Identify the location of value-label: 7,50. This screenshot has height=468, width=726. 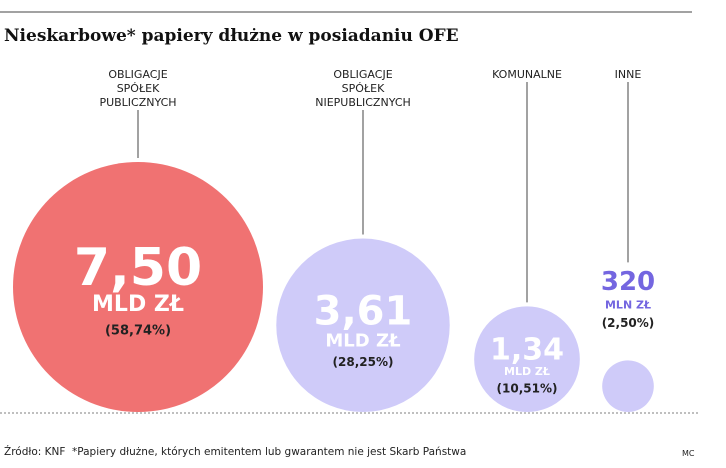
(138, 268).